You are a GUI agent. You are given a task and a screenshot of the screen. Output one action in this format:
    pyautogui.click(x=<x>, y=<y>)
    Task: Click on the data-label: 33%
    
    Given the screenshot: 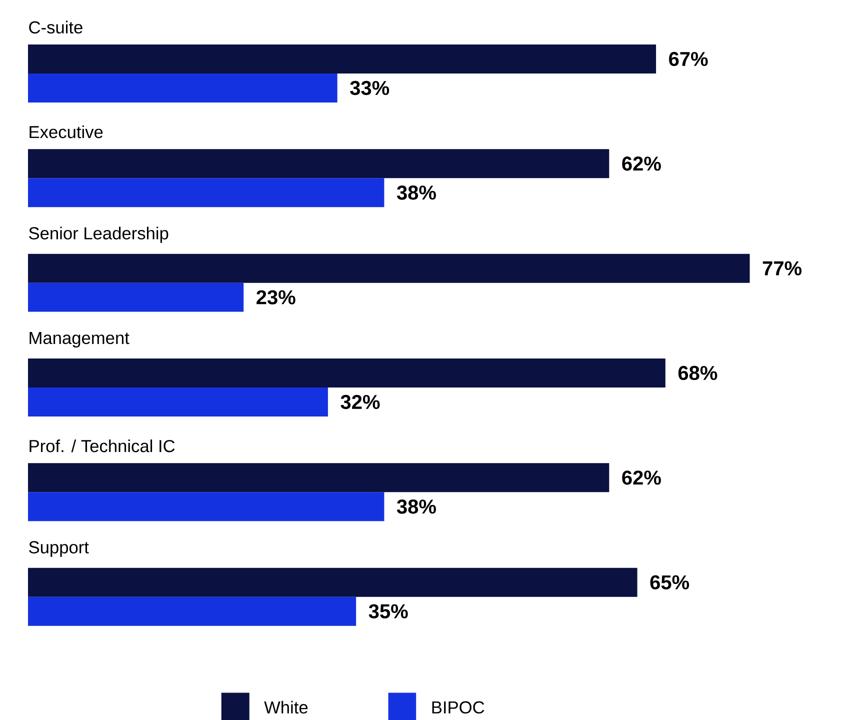 What is the action you would take?
    pyautogui.click(x=370, y=88)
    